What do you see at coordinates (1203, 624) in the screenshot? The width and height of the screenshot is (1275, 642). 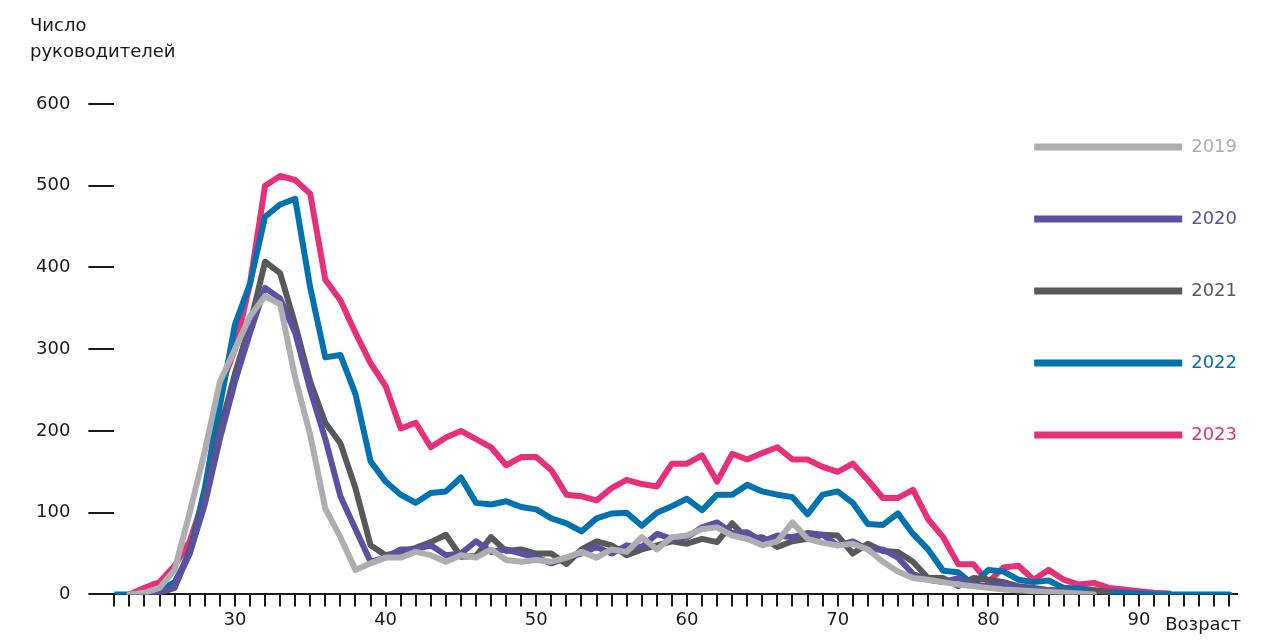 I see `x-axis-title: Возраст` at bounding box center [1203, 624].